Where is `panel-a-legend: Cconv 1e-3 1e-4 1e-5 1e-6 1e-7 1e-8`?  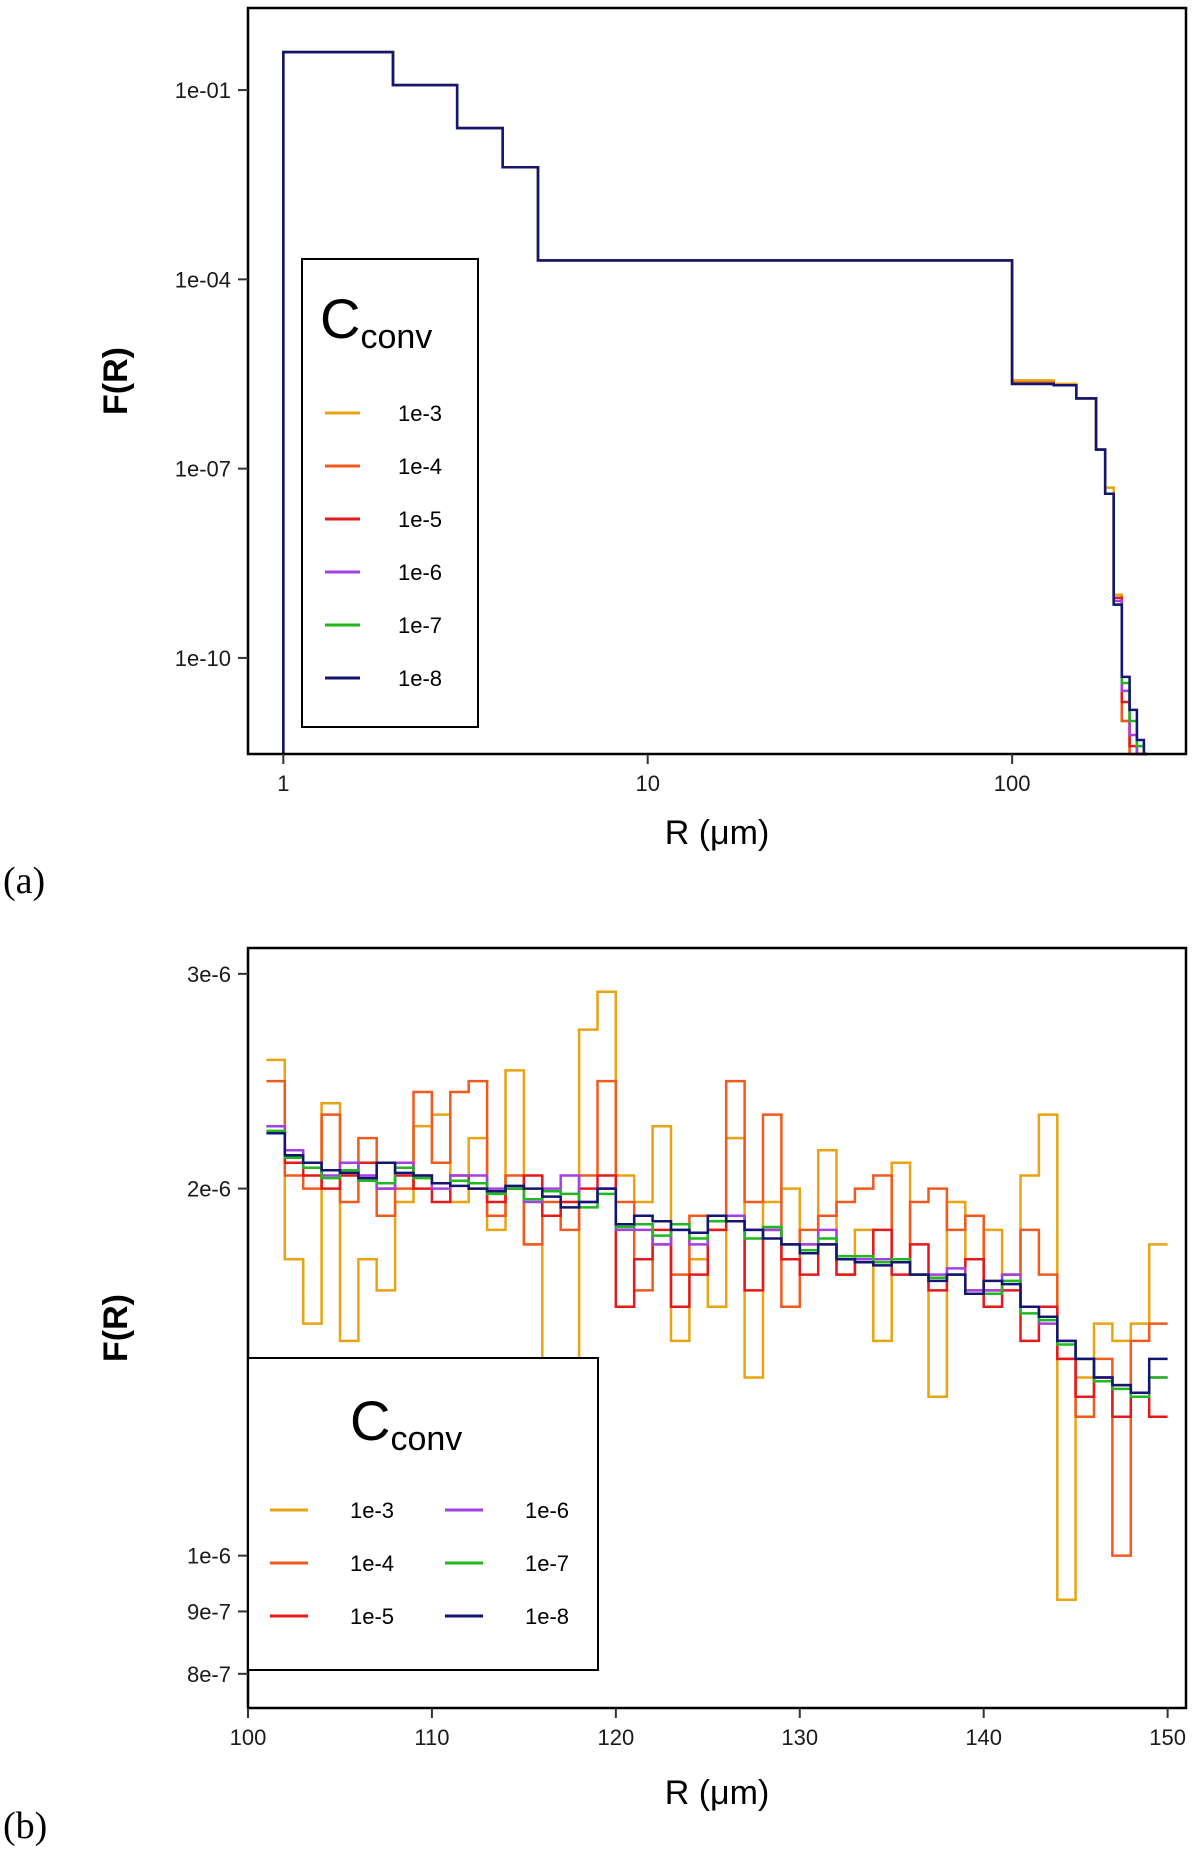
panel-a-legend: Cconv 1e-3 1e-4 1e-5 1e-6 1e-7 1e-8 is located at coordinates (390, 493).